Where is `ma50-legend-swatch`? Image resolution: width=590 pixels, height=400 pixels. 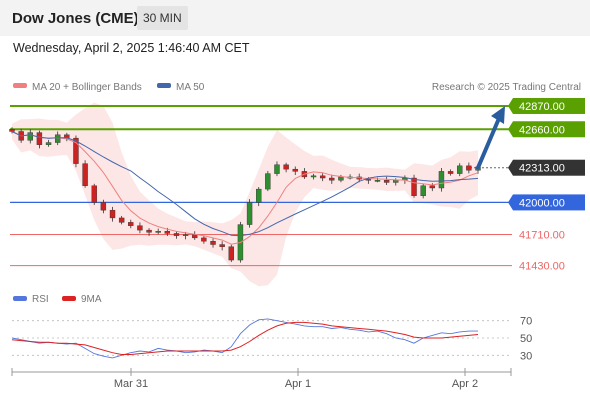 ma50-legend-swatch is located at coordinates (164, 85).